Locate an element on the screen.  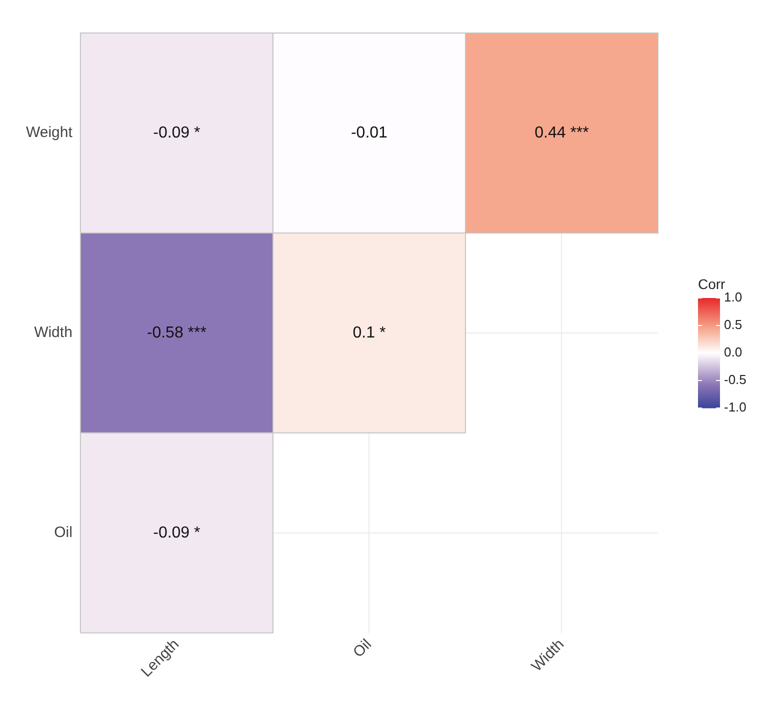
legend-title: Corr is located at coordinates (712, 284).